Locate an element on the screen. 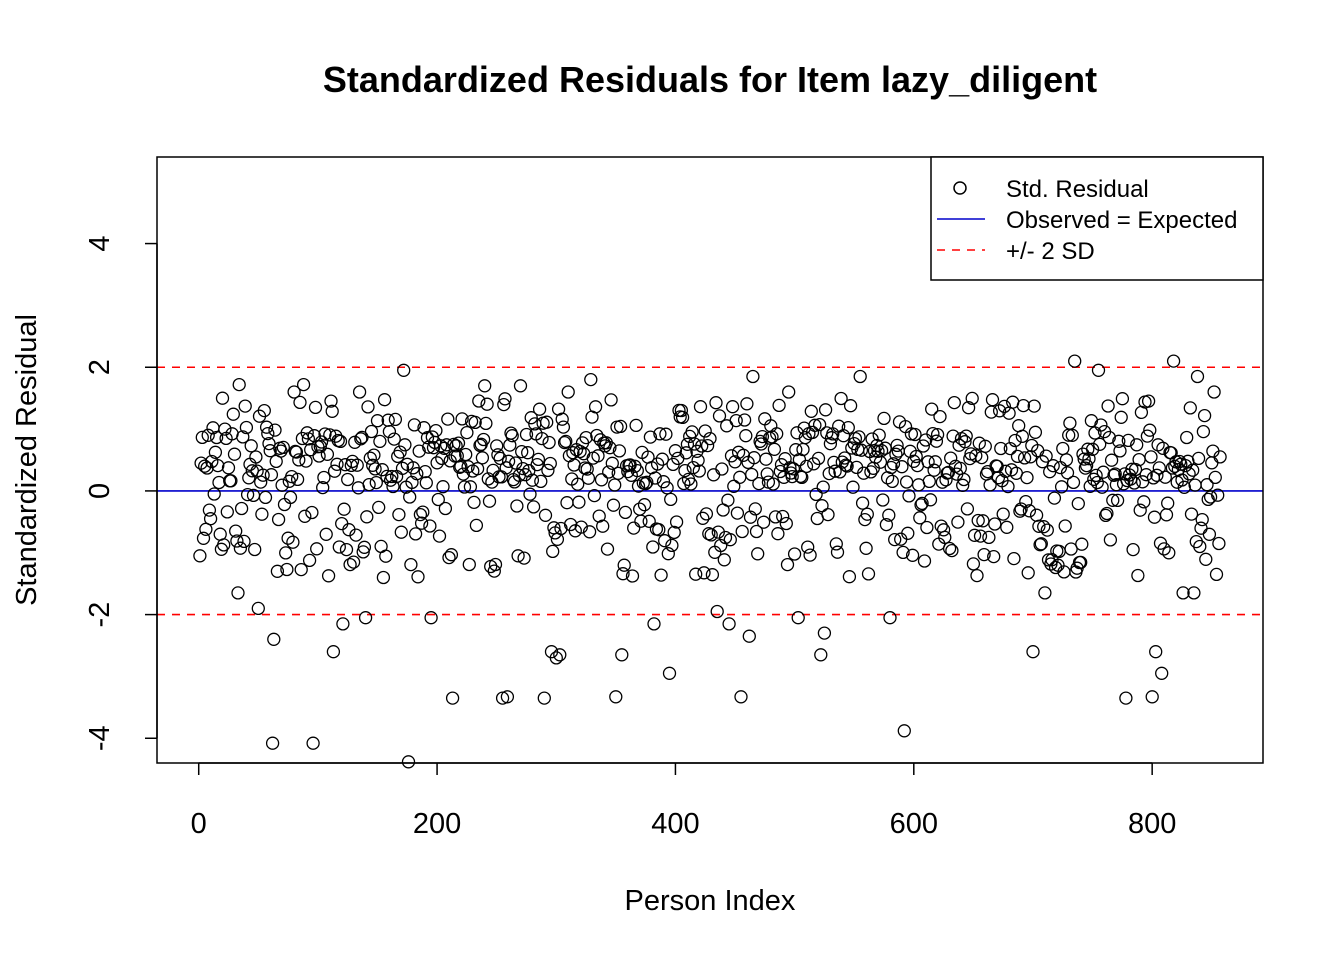 The width and height of the screenshot is (1344, 960). legend-label-residual: Std. Residual is located at coordinates (1077, 189).